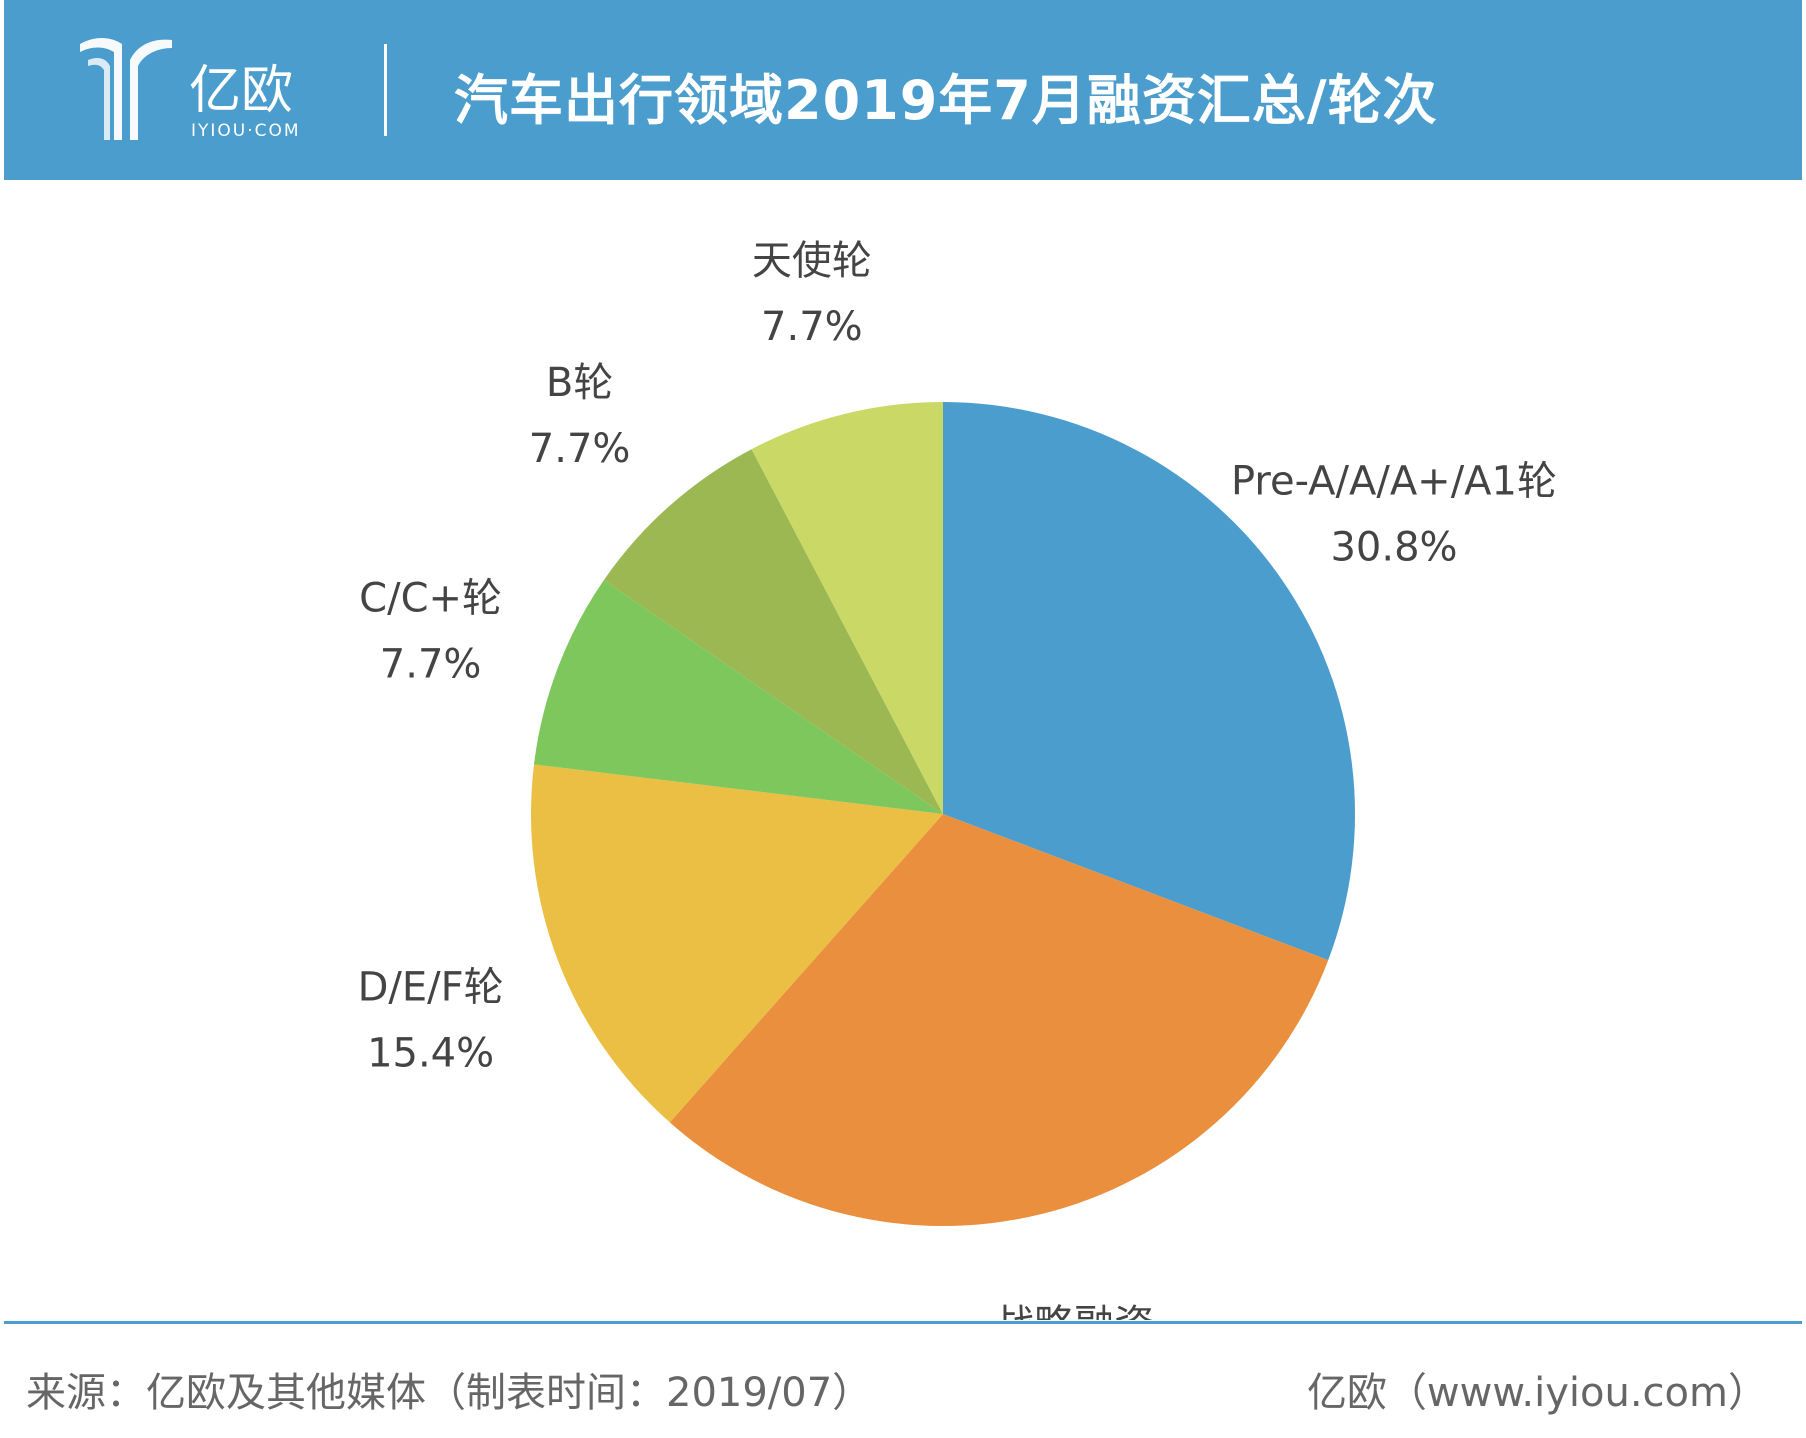 The image size is (1806, 1438). What do you see at coordinates (246, 131) in the screenshot?
I see `logo-subtext: IYIOU·COM` at bounding box center [246, 131].